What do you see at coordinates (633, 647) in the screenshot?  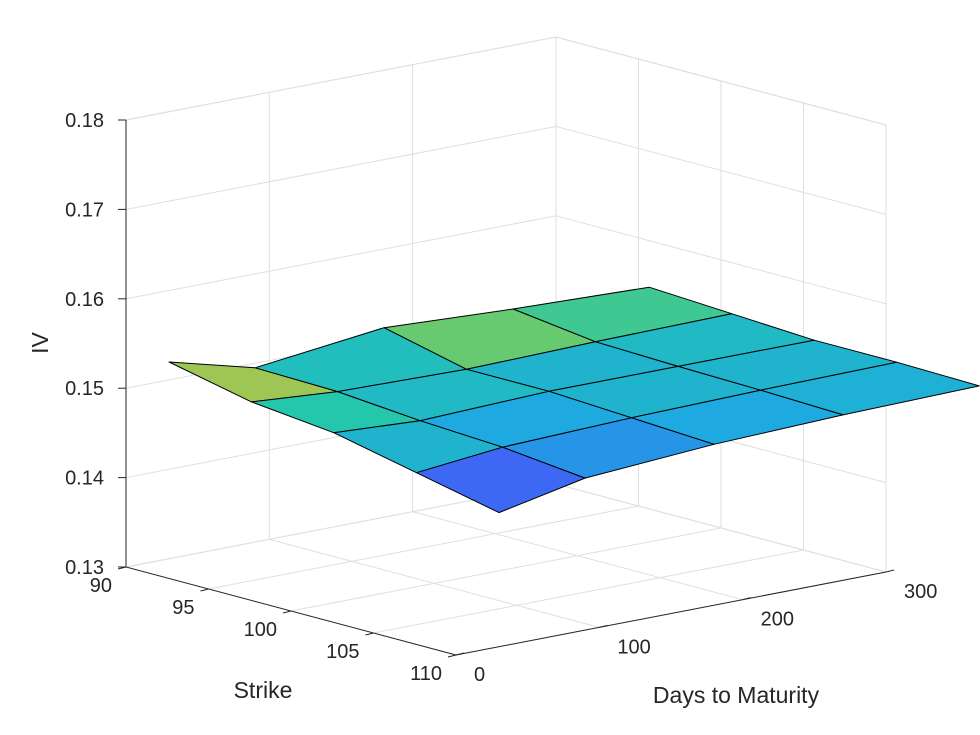 I see `y-tick-label: 100` at bounding box center [633, 647].